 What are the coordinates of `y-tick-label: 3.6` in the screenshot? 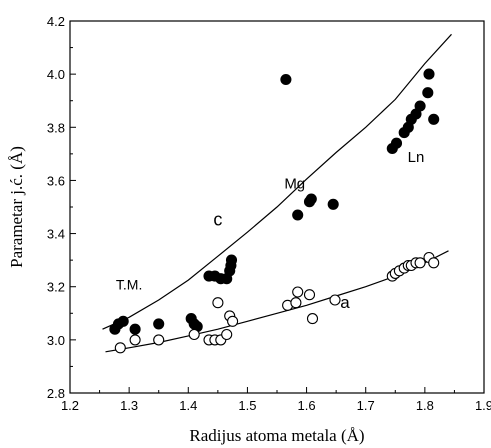 It's located at (56, 180).